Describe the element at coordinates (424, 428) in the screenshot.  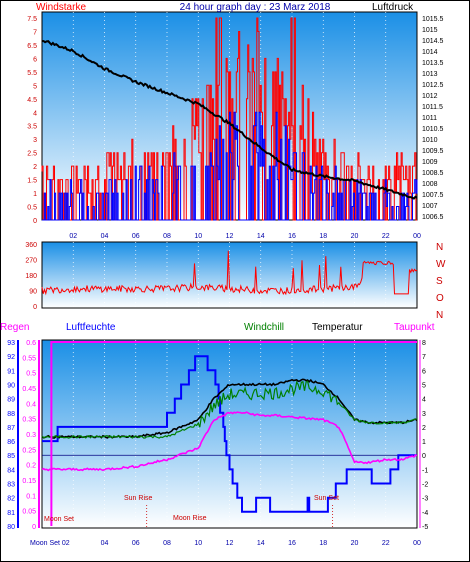
I see `temperature-axis-tick: 2` at that location.